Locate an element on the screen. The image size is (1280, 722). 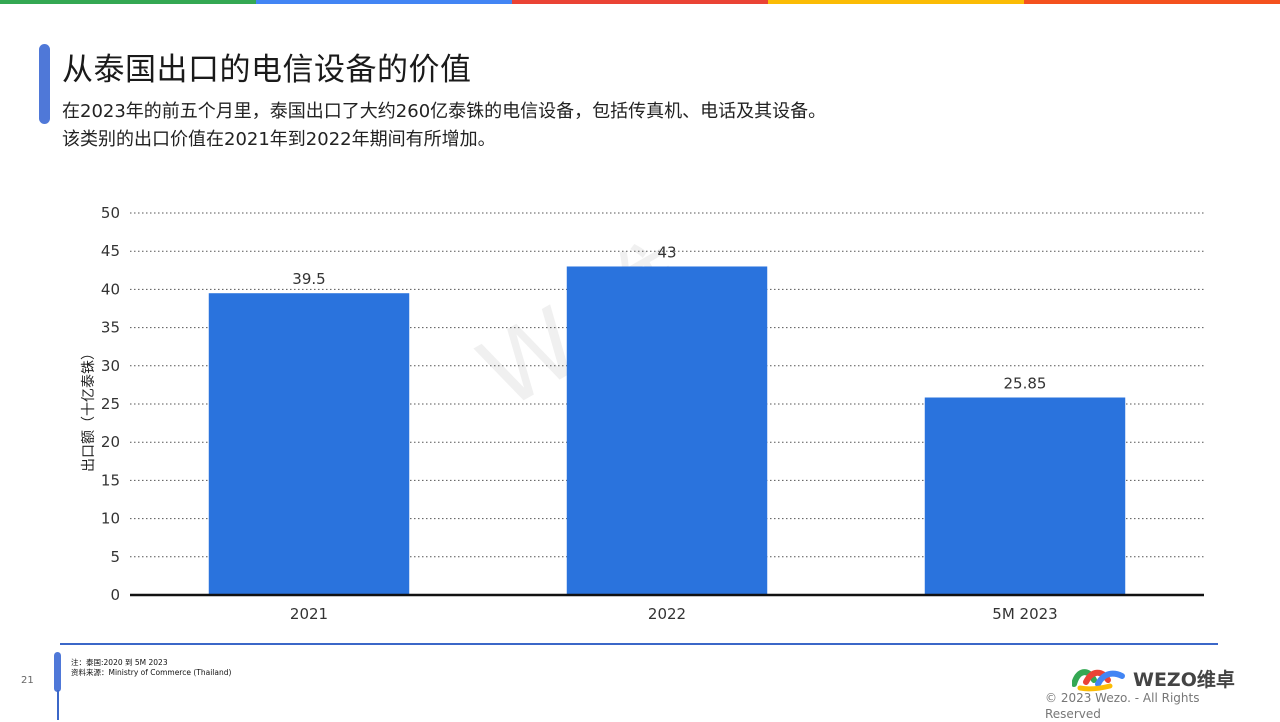
page-title: 从泰国出口的电信设备的价值 is located at coordinates (267, 70).